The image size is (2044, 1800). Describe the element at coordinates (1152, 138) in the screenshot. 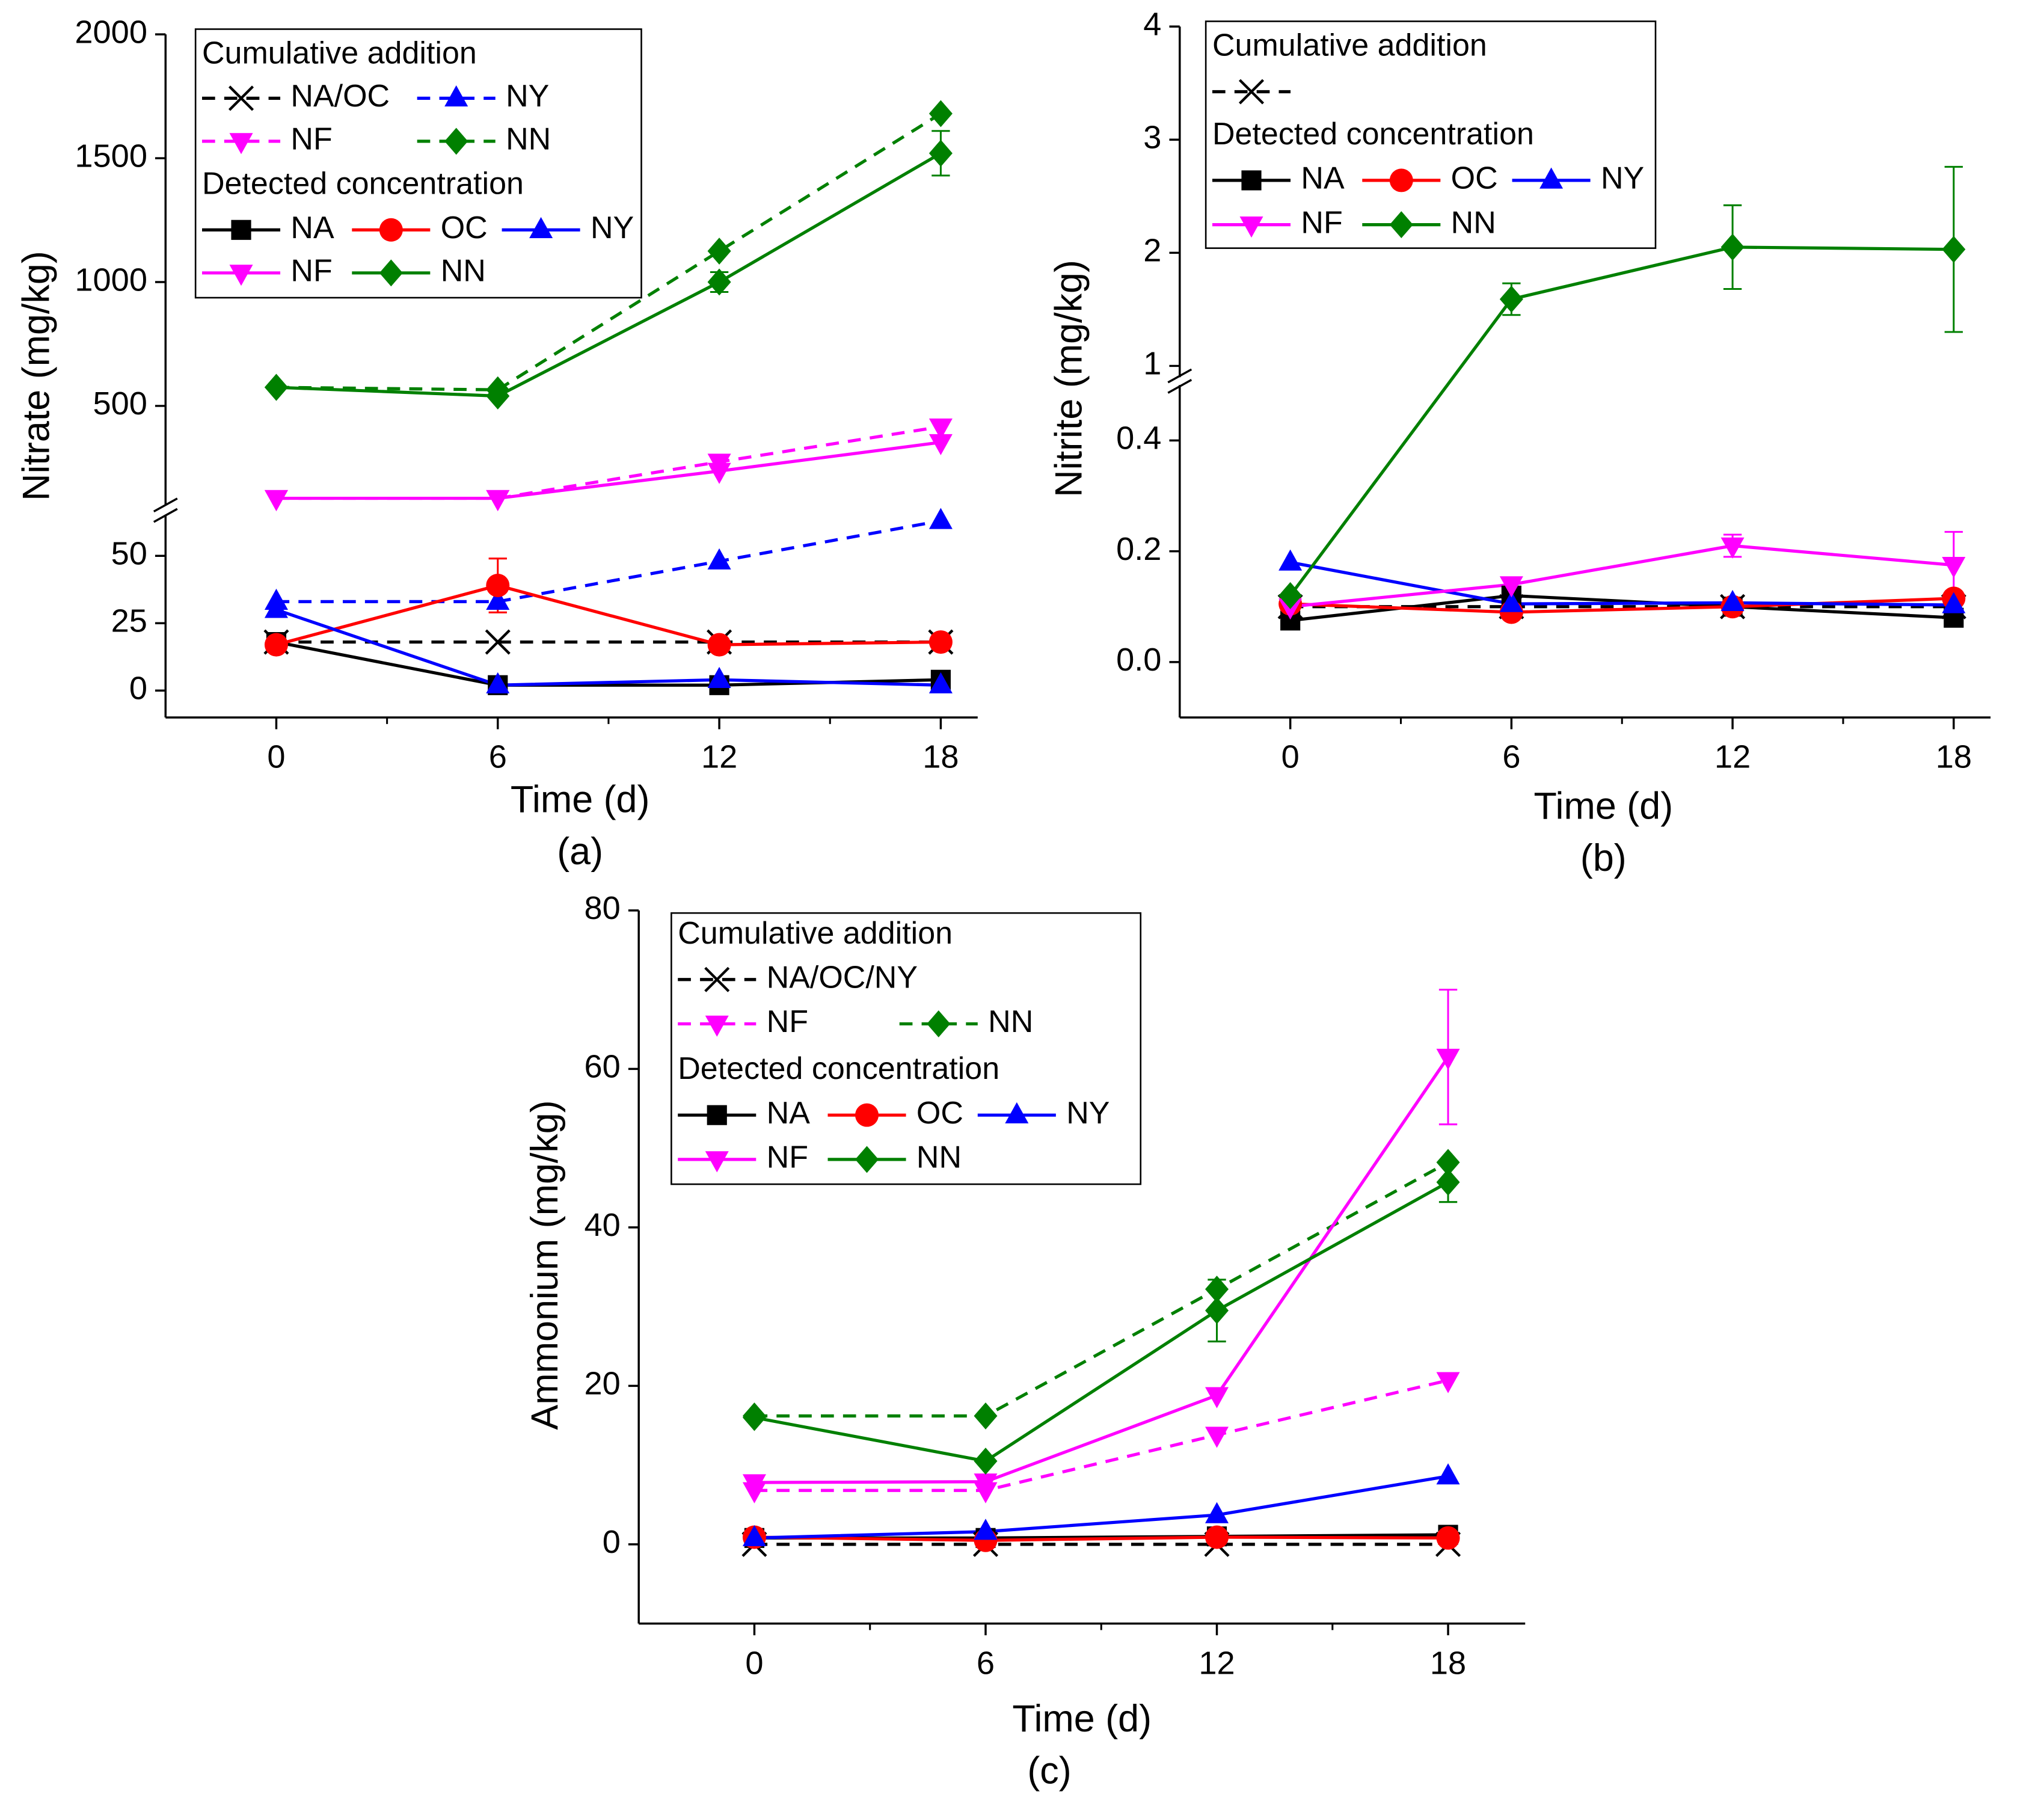

I see `y-tick-label: 3` at that location.